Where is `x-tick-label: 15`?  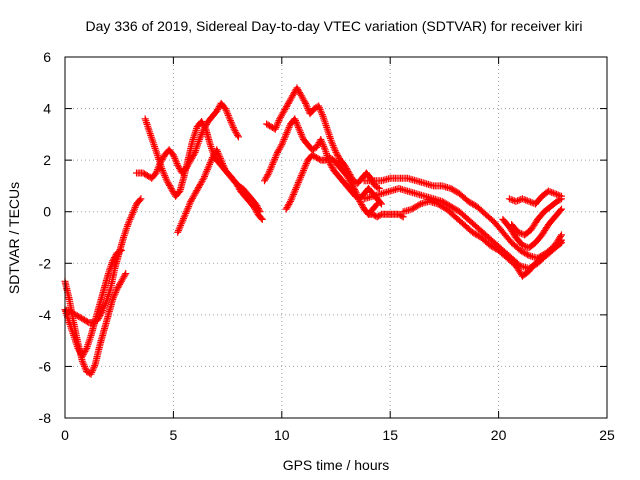
x-tick-label: 15 is located at coordinates (390, 435).